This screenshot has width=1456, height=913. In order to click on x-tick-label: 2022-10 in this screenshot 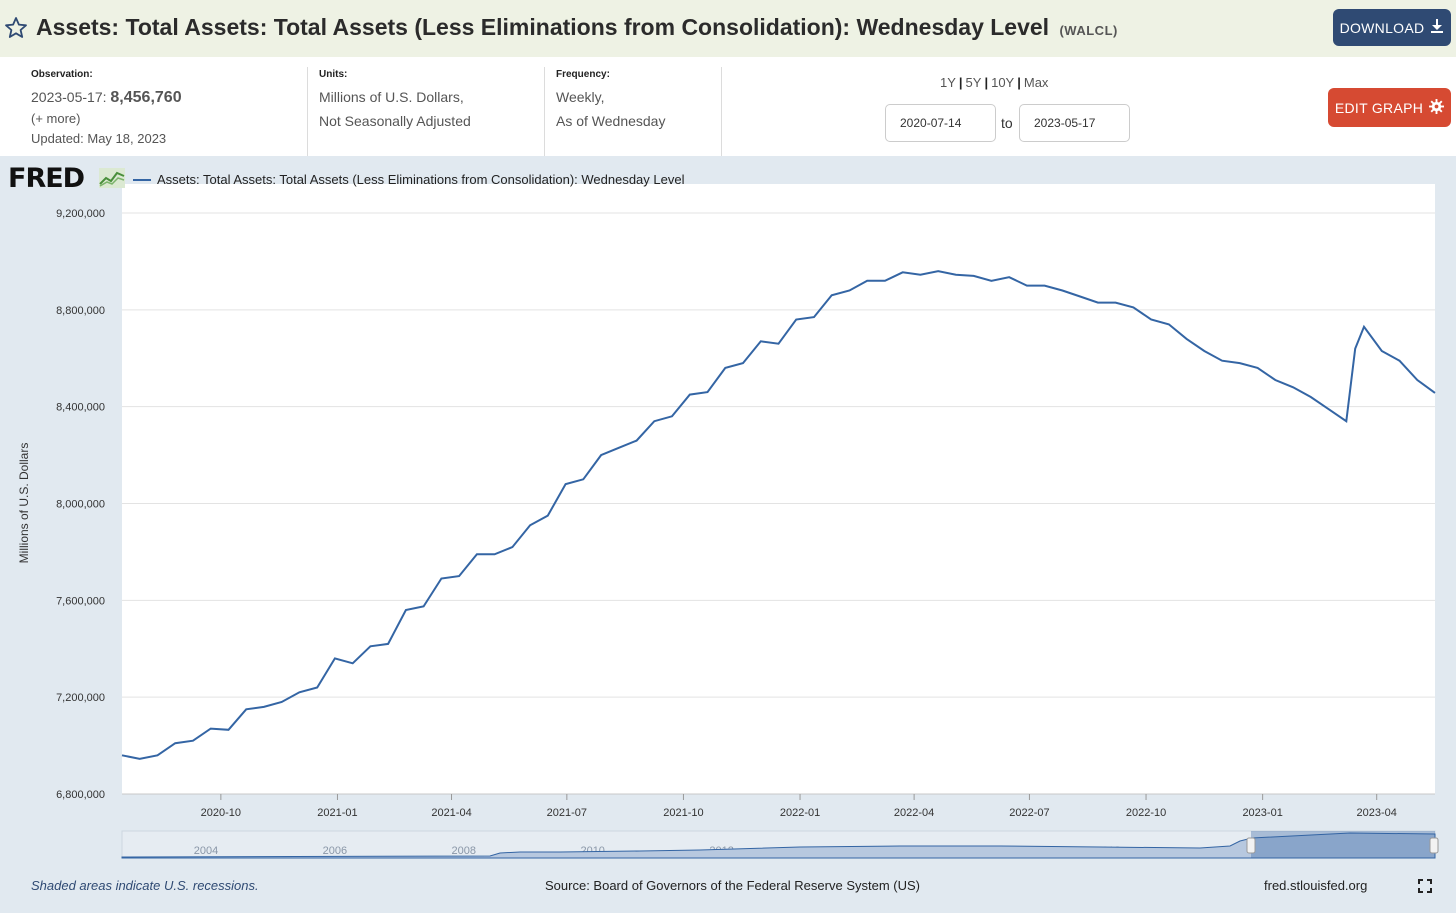, I will do `click(1146, 813)`.